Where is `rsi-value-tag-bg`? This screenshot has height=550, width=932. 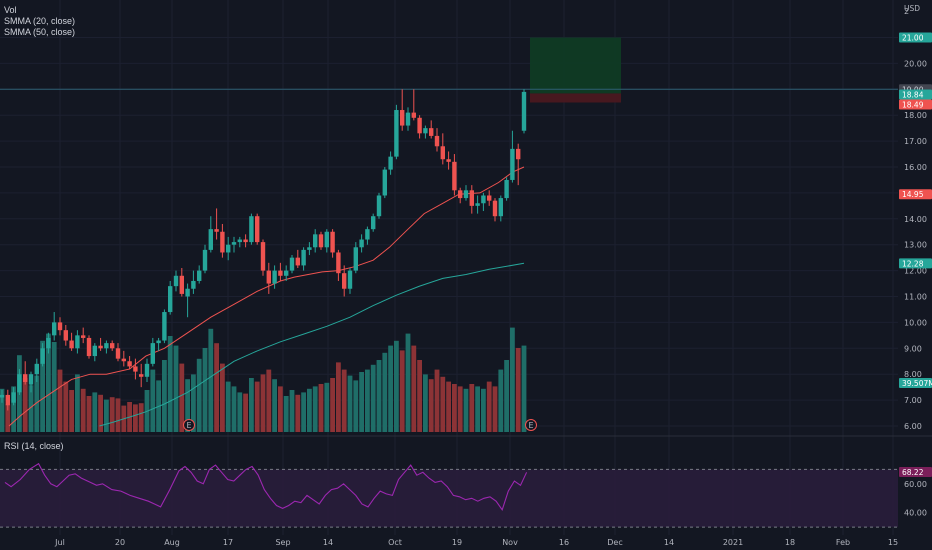 rsi-value-tag-bg is located at coordinates (915, 471).